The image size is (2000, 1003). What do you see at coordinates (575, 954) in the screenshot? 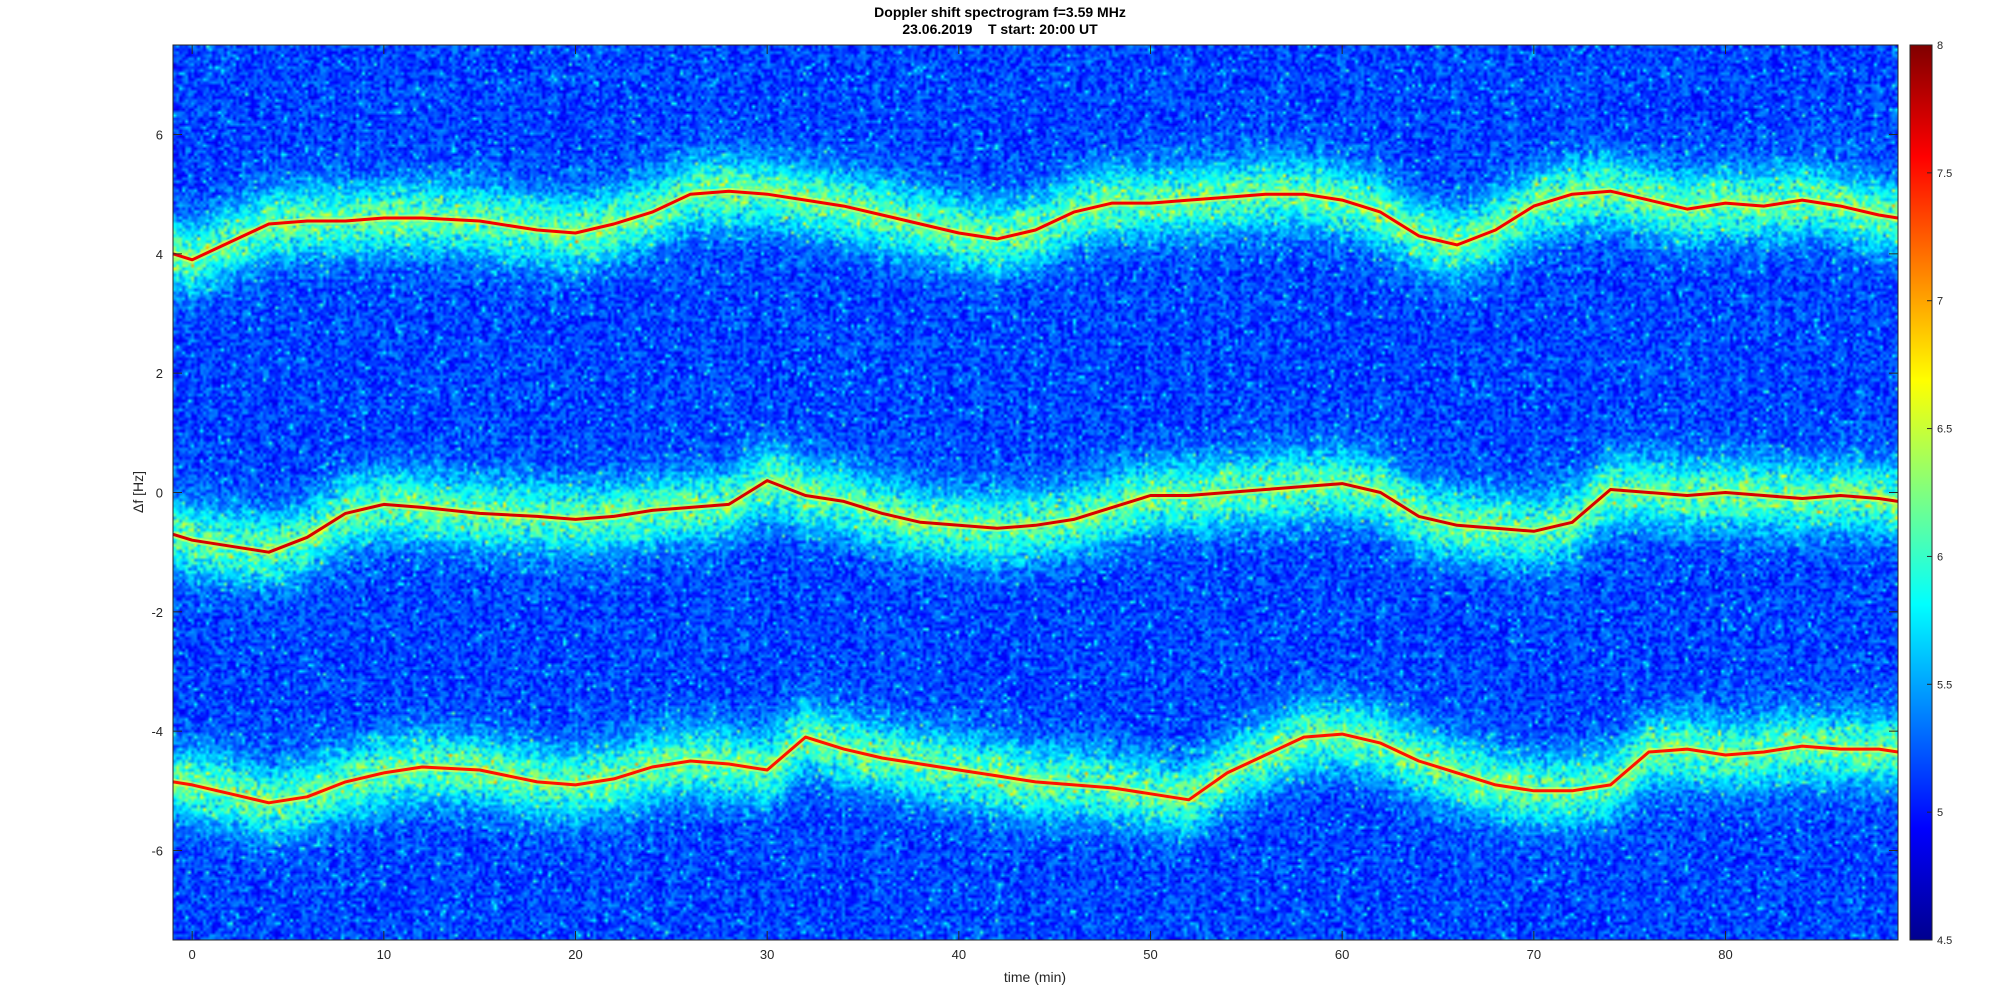
I see `x-tick-label: 20` at bounding box center [575, 954].